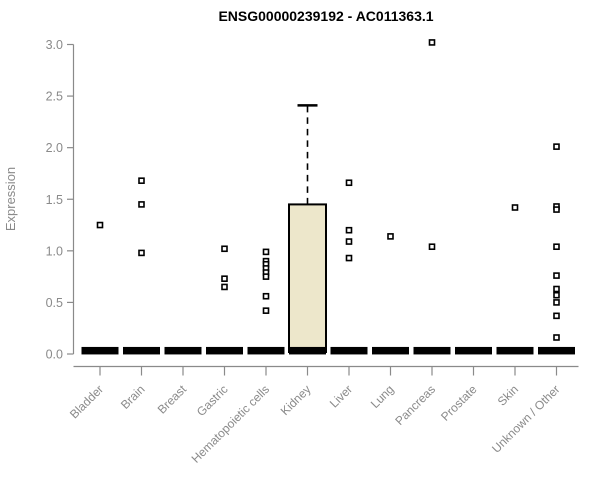 The image size is (600, 500). What do you see at coordinates (230, 423) in the screenshot?
I see `x-tick-label: Hematopoietic cells` at bounding box center [230, 423].